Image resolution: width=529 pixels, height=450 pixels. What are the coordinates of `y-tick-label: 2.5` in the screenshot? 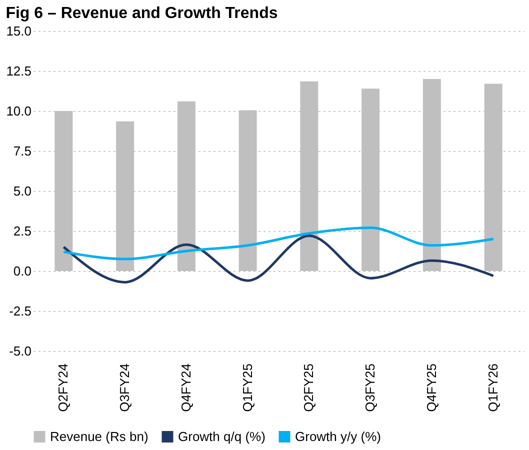 It's located at (22, 231).